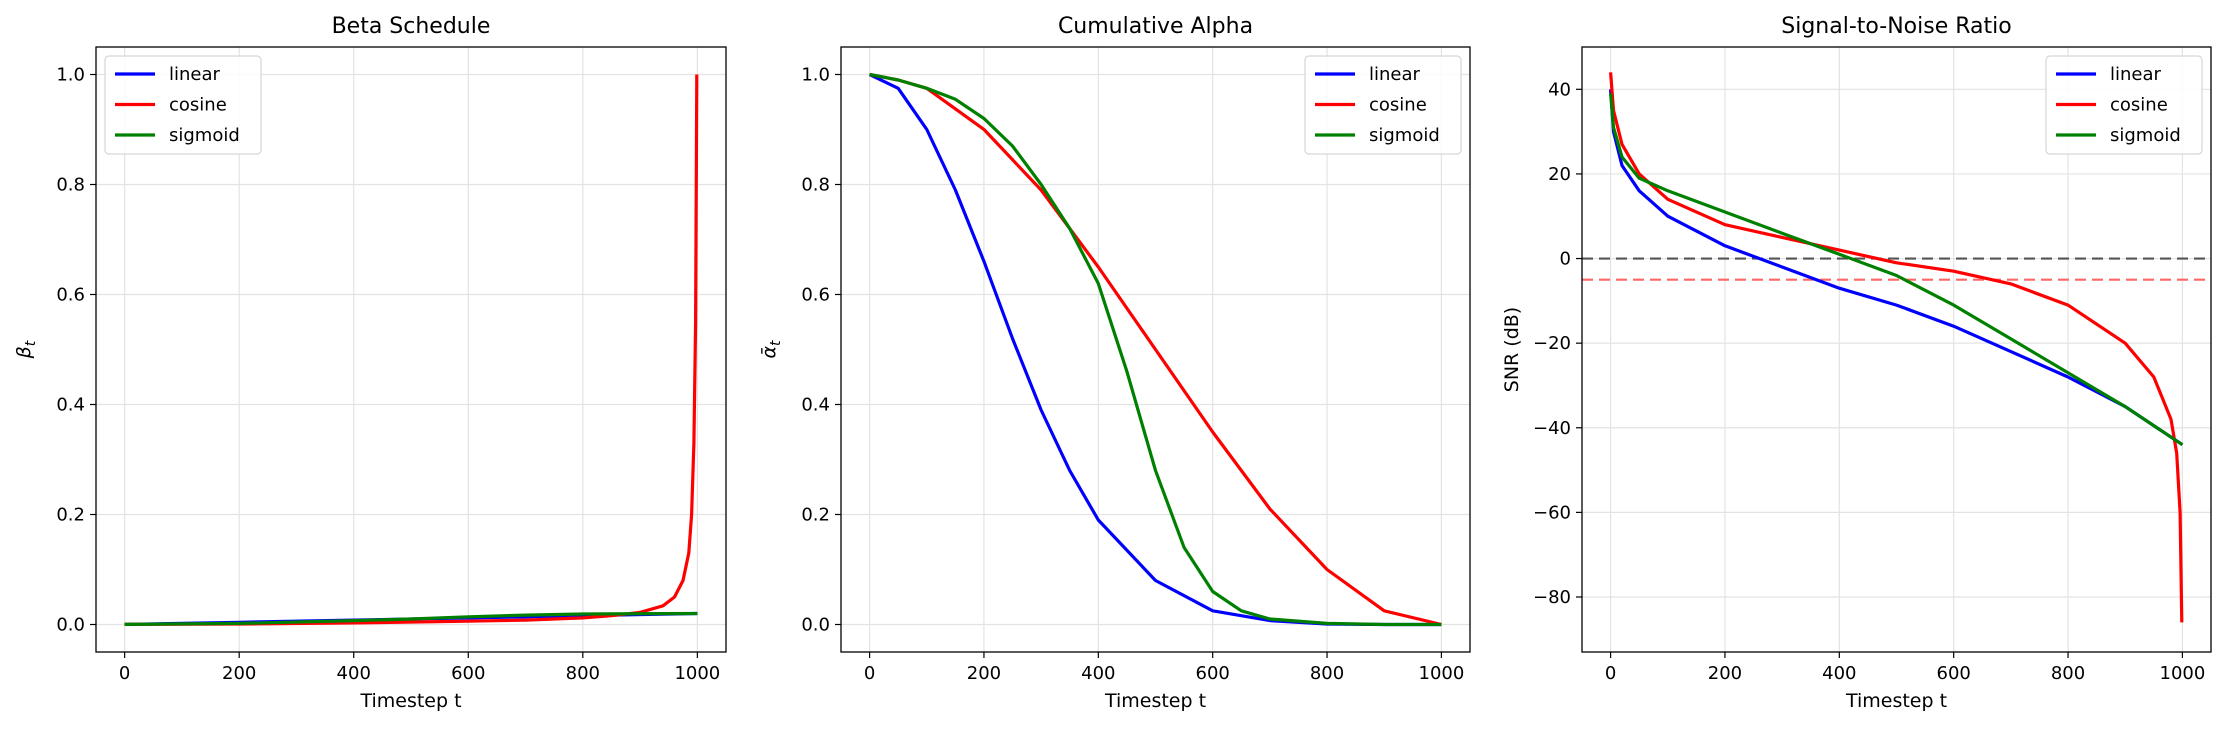  I want to click on chart-title: Cumulative Alpha, so click(1155, 26).